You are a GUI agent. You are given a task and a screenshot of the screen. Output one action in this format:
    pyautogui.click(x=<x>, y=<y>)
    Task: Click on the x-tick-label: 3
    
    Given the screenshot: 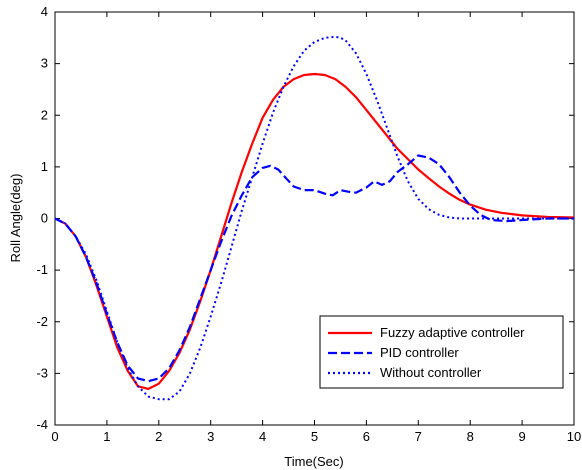 What is the action you would take?
    pyautogui.click(x=210, y=436)
    